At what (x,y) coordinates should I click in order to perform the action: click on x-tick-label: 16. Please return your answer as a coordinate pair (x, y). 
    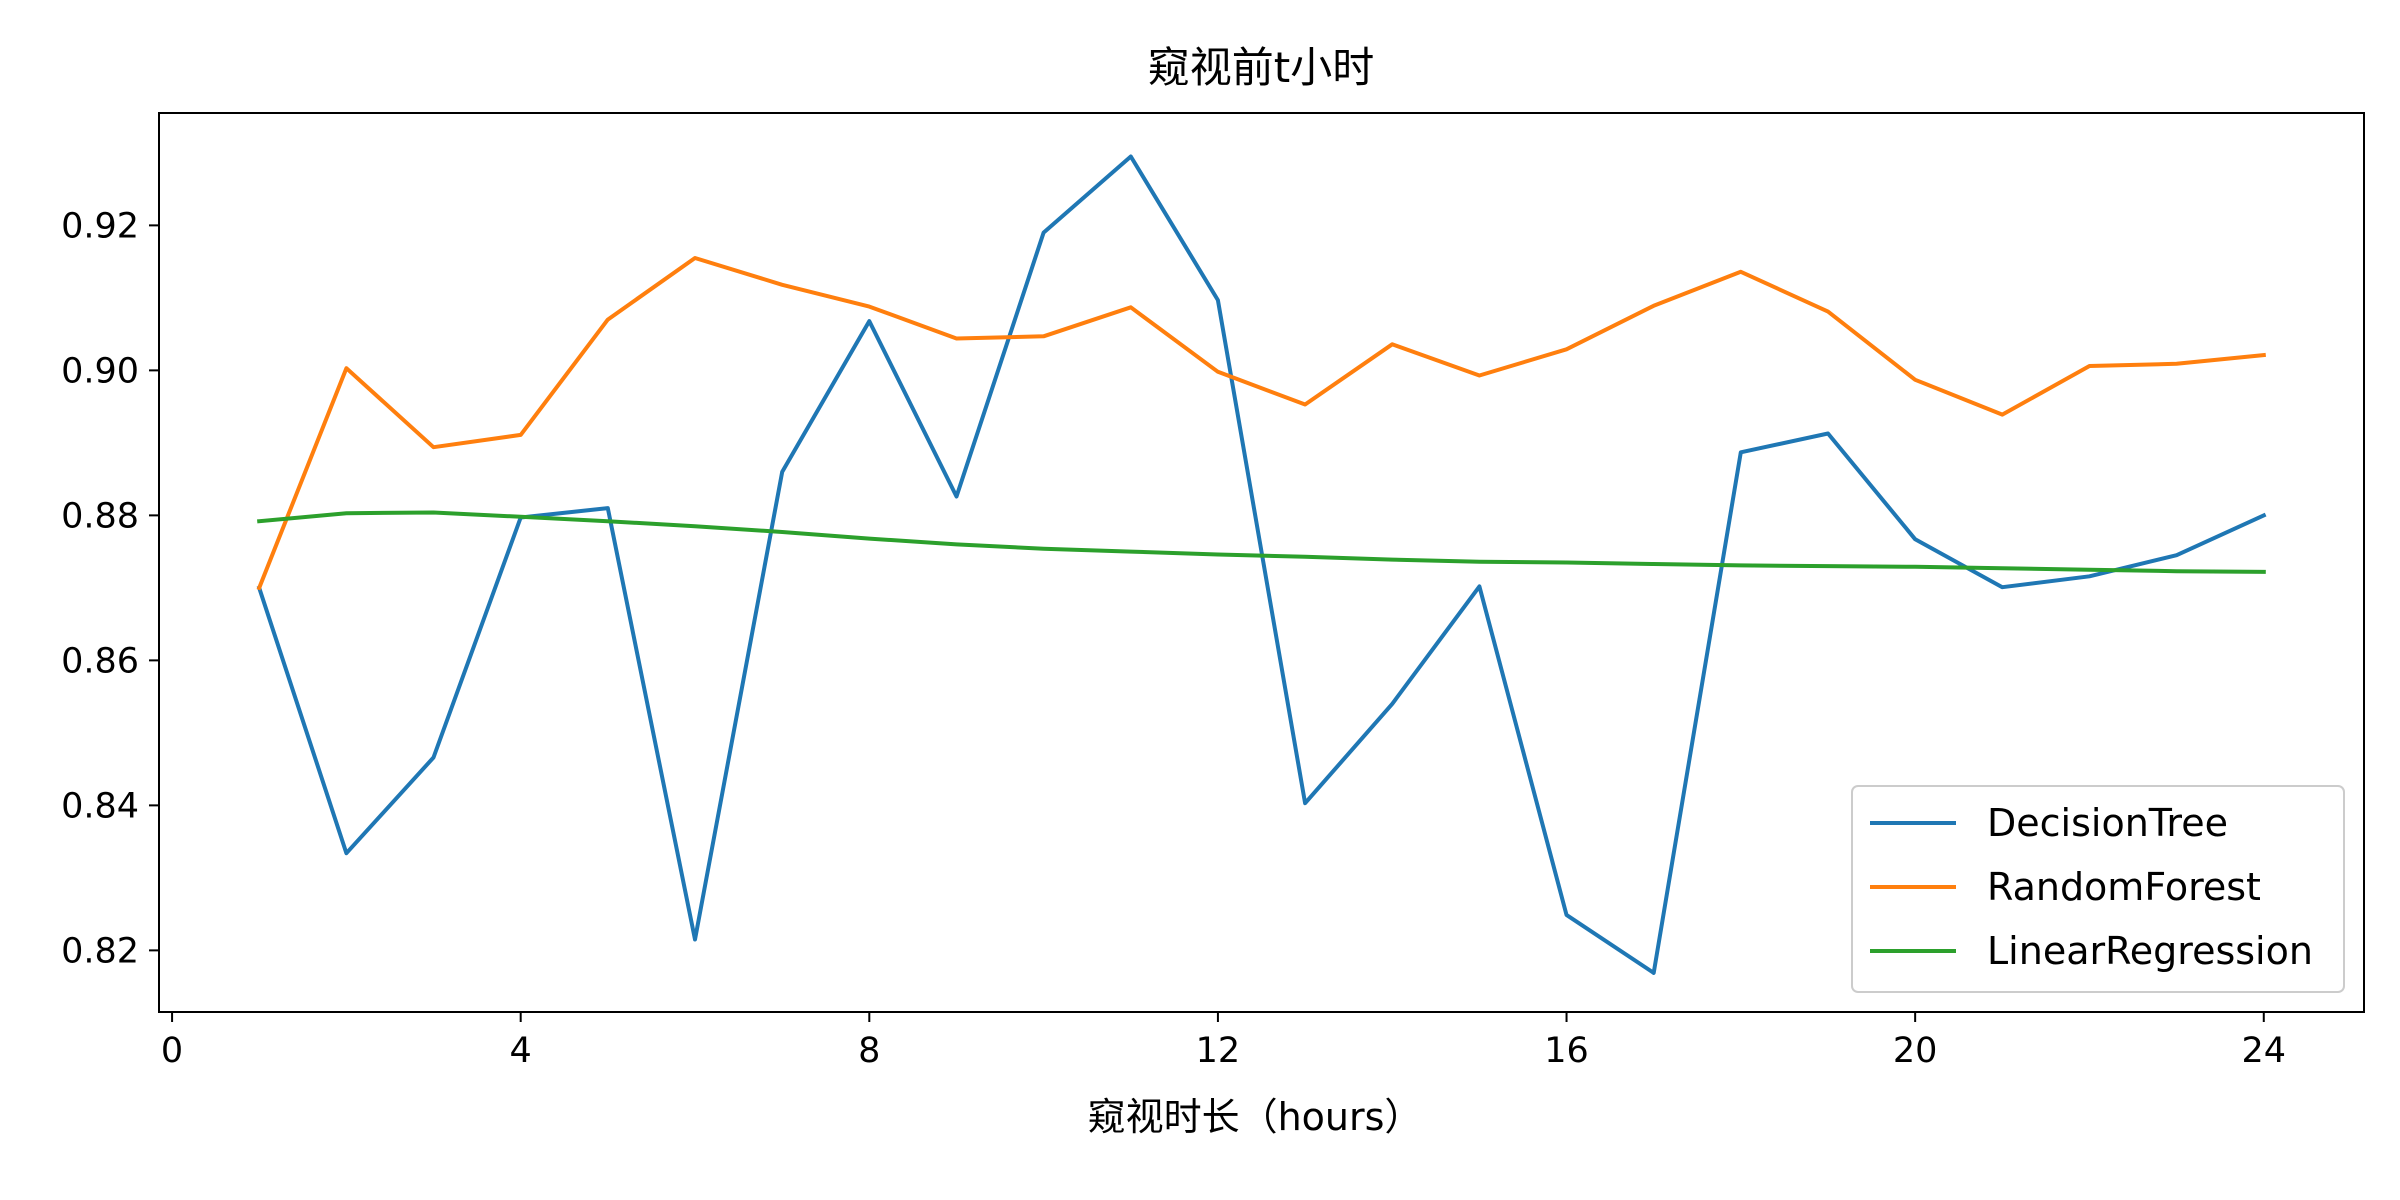
    Looking at the image, I should click on (1566, 1051).